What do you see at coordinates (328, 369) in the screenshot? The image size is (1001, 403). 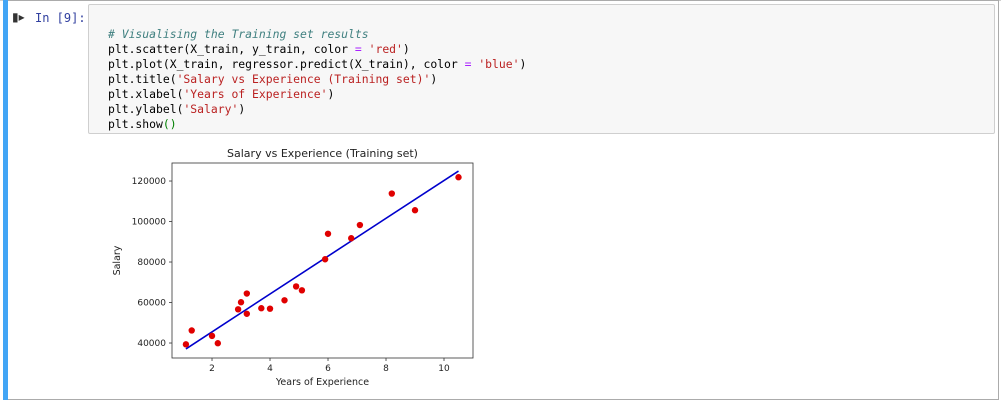 I see `x-tick-label: 6` at bounding box center [328, 369].